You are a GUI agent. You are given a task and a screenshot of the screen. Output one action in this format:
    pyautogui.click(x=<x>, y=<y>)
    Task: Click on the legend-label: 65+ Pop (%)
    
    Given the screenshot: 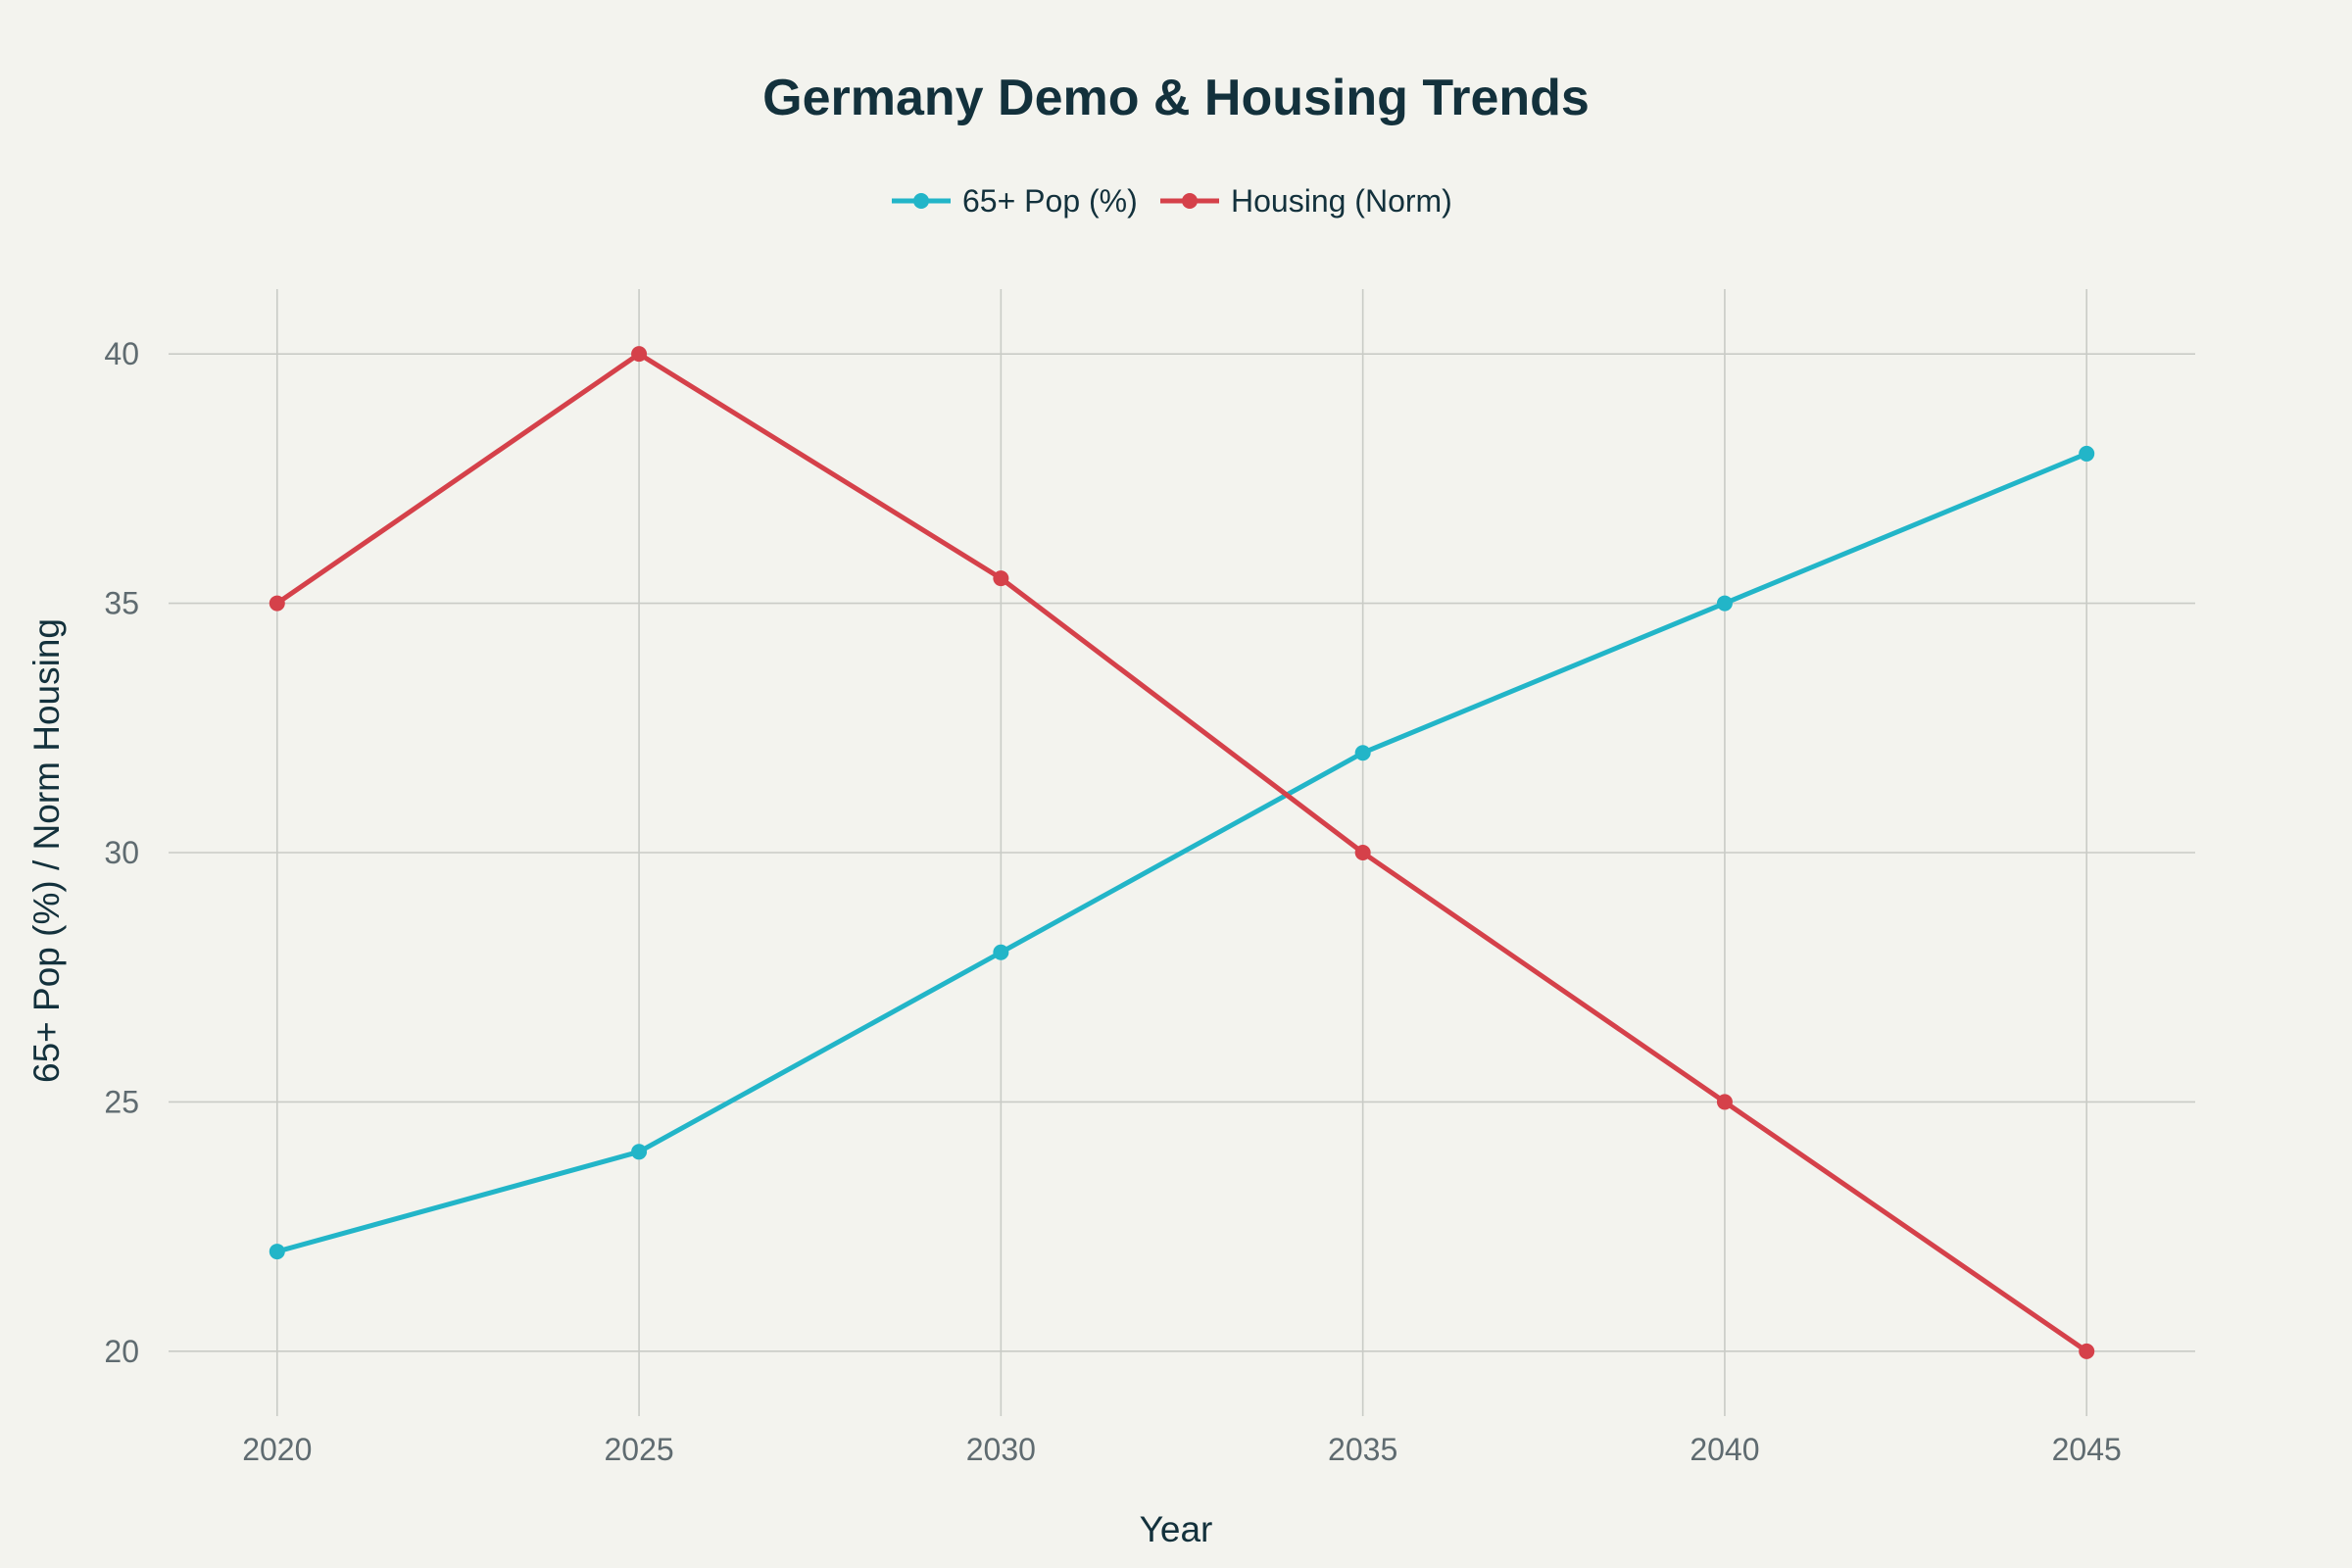 What is the action you would take?
    pyautogui.click(x=1050, y=201)
    